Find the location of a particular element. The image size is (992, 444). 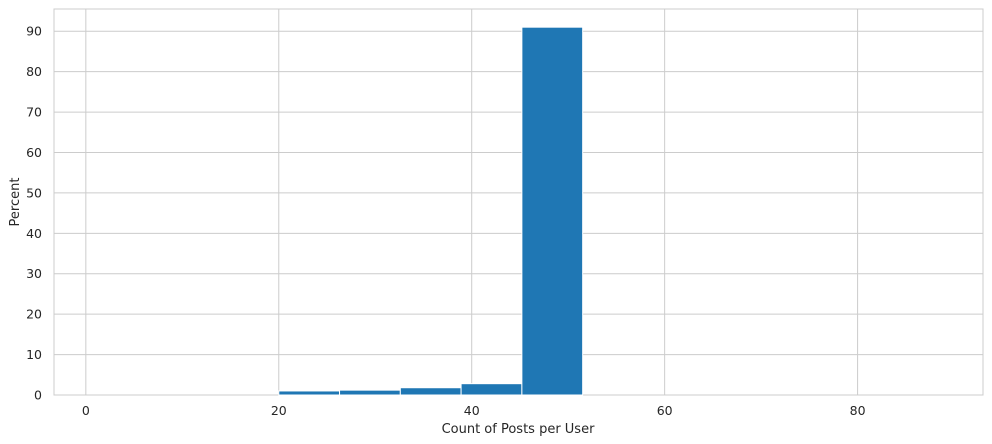

y-tick-labels: 0 10 20 30 40 50 60 70 80 90 is located at coordinates (34, 213).